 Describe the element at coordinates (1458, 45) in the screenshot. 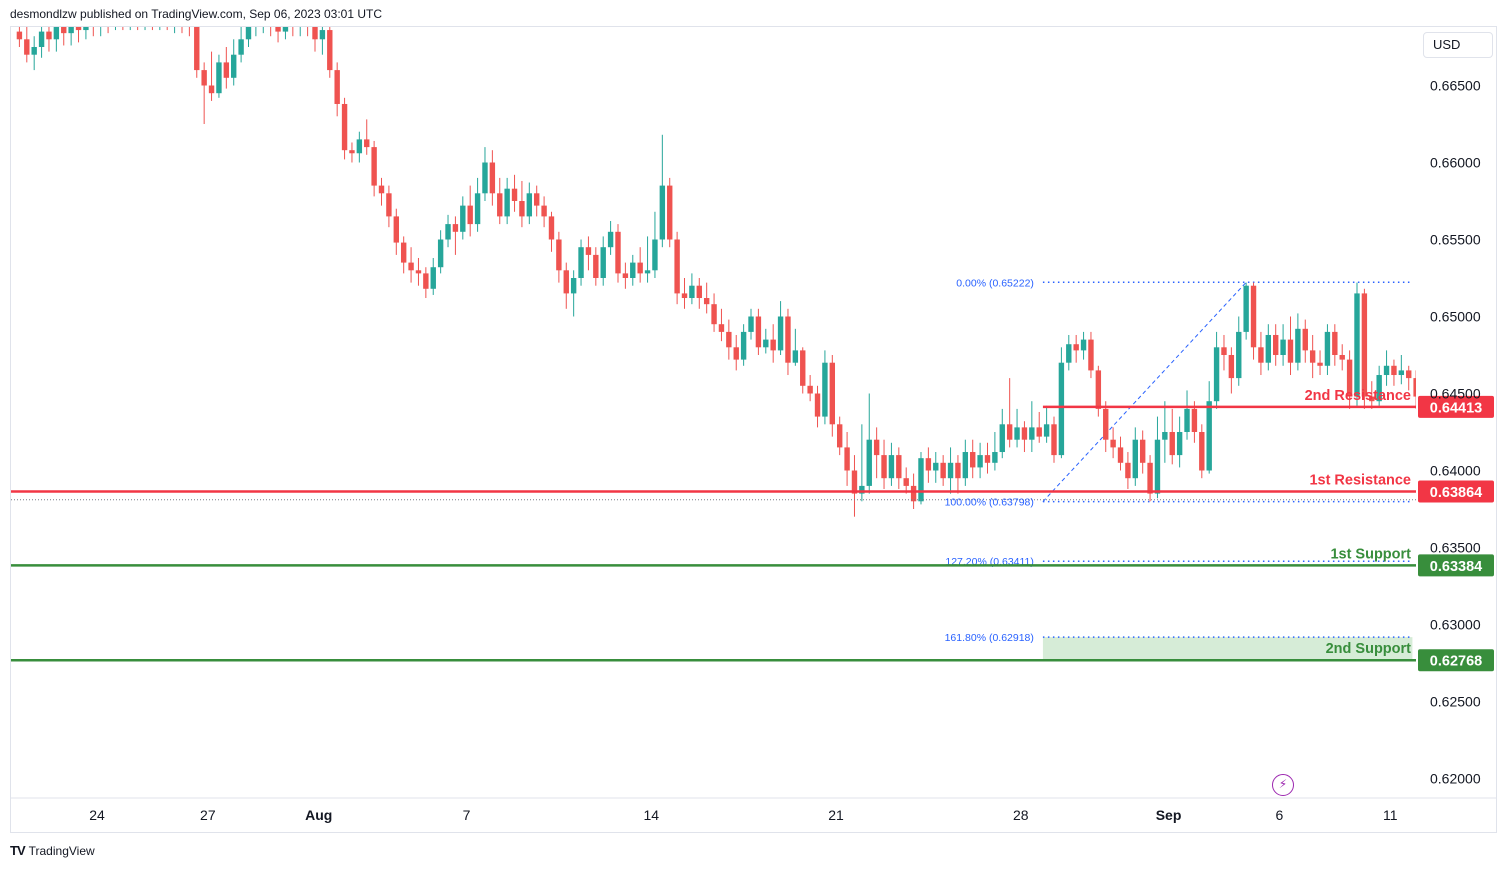

I see `currency-selector: USD` at that location.